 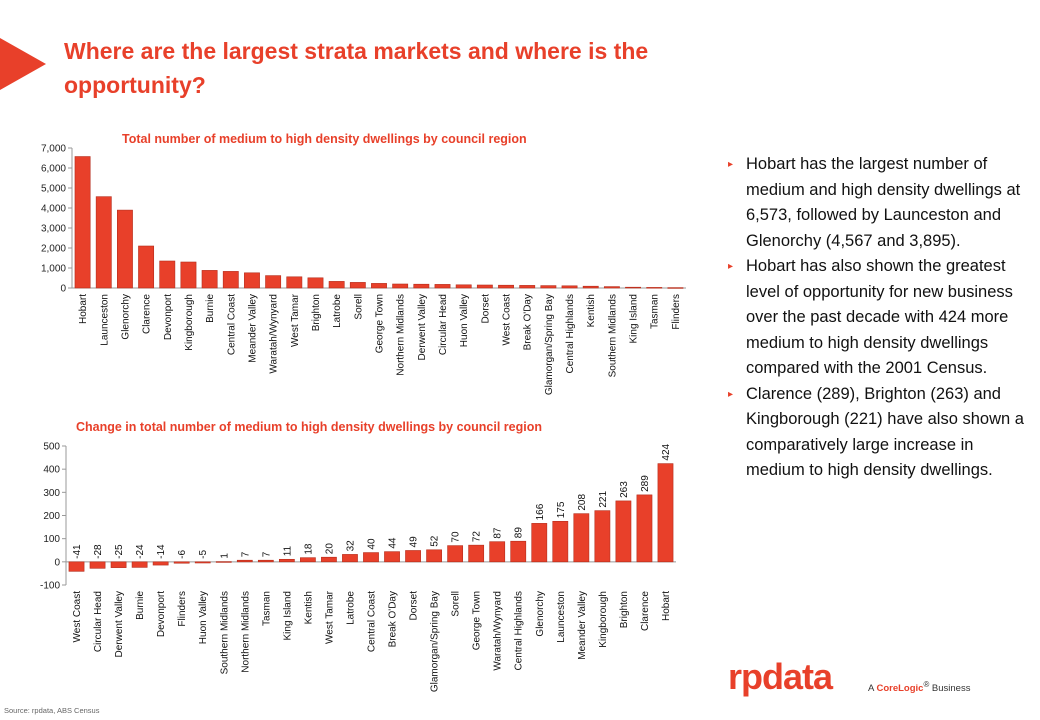 I want to click on data-label: 208, so click(x=582, y=502).